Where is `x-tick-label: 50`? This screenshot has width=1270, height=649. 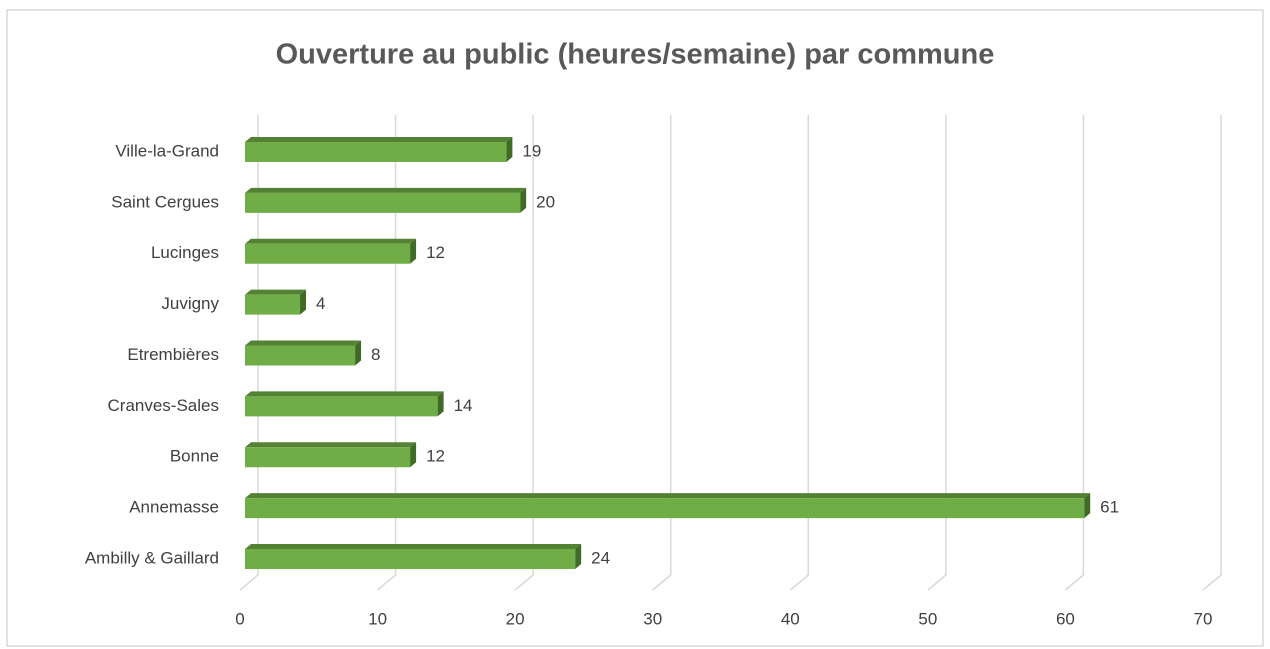
x-tick-label: 50 is located at coordinates (927, 618).